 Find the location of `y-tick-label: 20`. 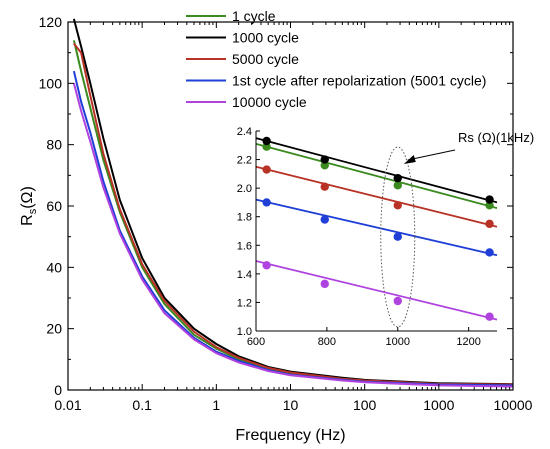

y-tick-label: 20 is located at coordinates (54, 329).